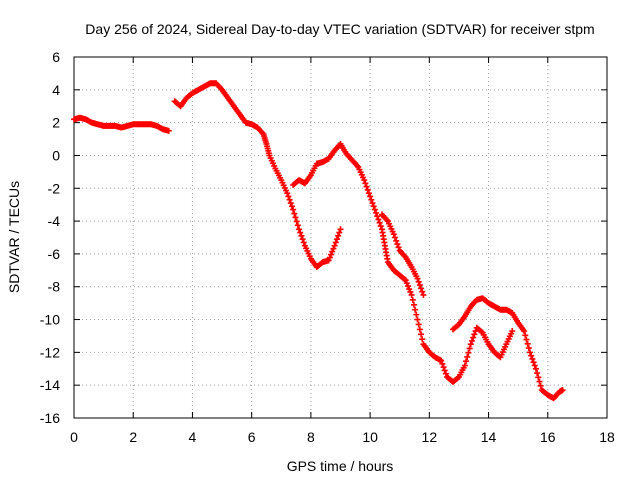 The image size is (640, 480). Describe the element at coordinates (133, 437) in the screenshot. I see `x-tick-label: 2` at that location.